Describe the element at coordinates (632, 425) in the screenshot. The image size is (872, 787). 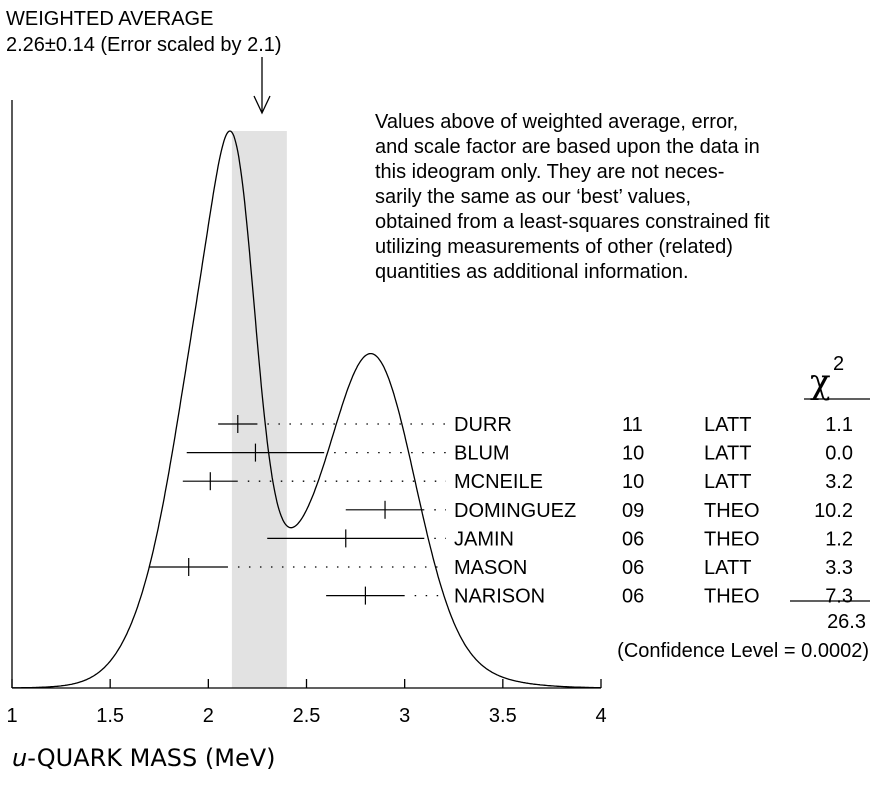
I see `measurement-year: 11` at that location.